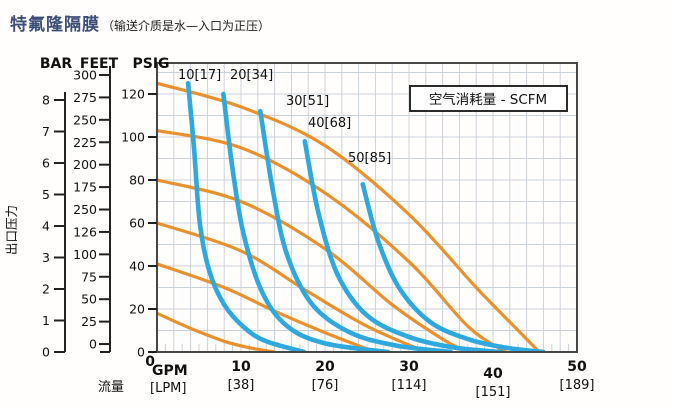 Image resolution: width=673 pixels, height=408 pixels. Describe the element at coordinates (111, 387) in the screenshot. I see `x-axis-title: 流量` at that location.